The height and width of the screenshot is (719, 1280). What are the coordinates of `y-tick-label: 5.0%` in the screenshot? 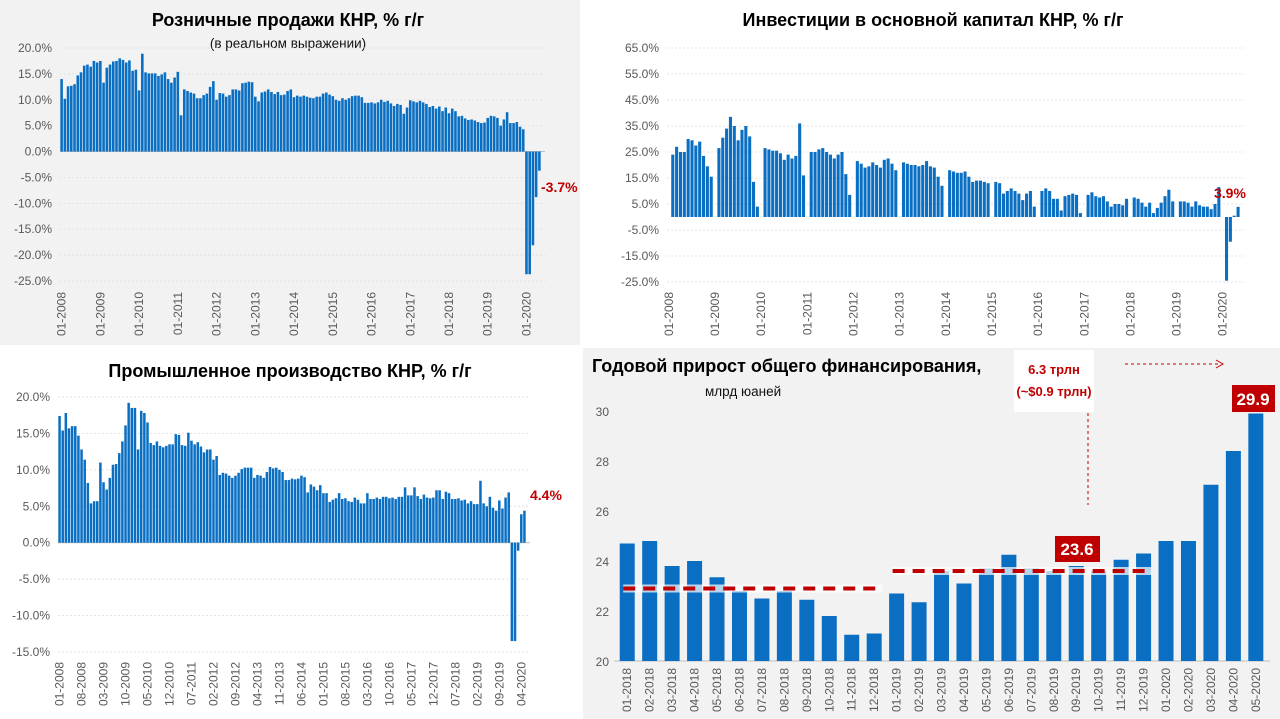 It's located at (646, 204).